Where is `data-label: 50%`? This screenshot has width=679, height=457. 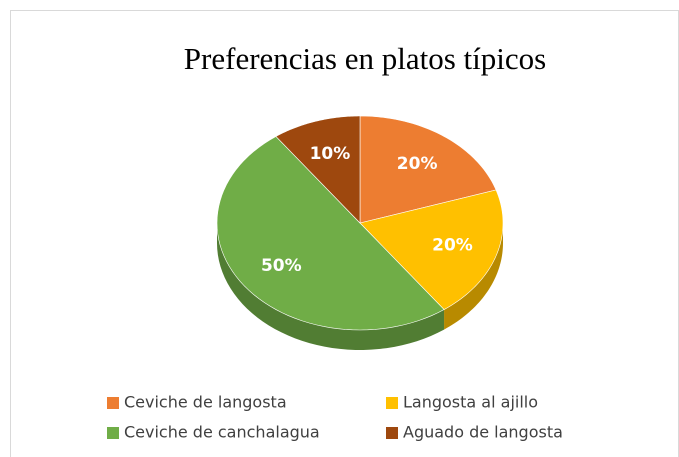
data-label: 50% is located at coordinates (281, 266).